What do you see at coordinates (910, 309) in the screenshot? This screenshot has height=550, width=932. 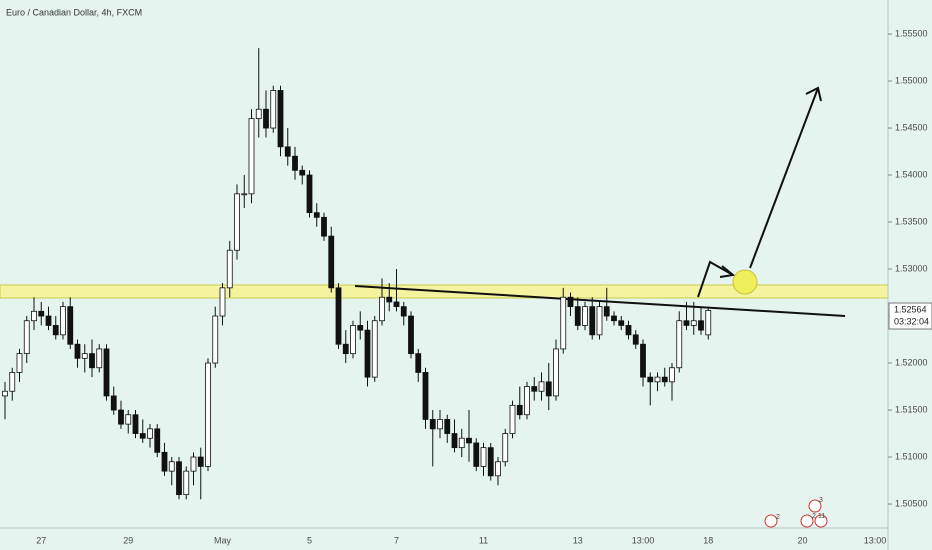 I see `last-price-label: 1.52564` at bounding box center [910, 309].